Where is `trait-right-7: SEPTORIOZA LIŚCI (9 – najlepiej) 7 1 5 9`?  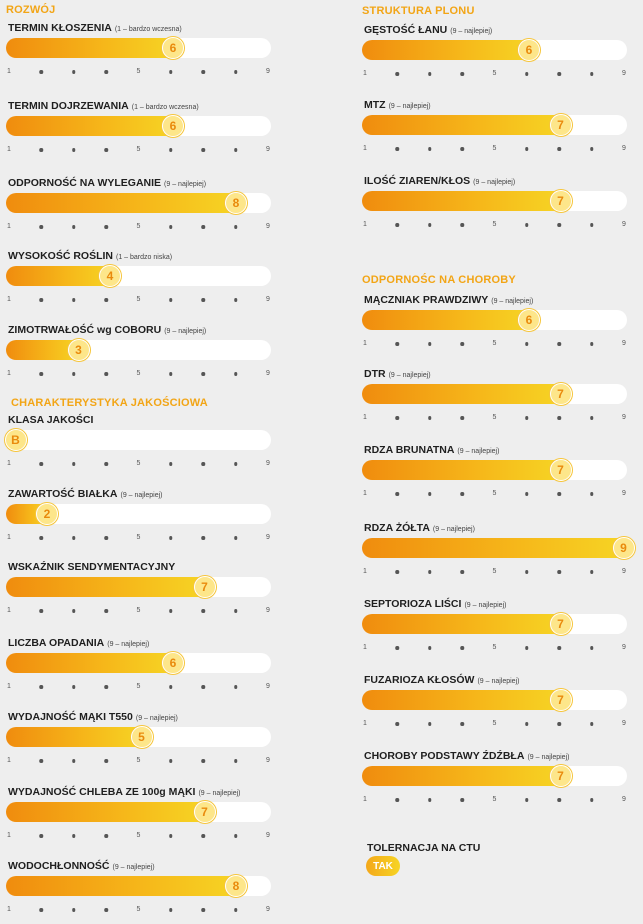 trait-right-7: SEPTORIOZA LIŚCI (9 – najlepiej) 7 1 5 9 is located at coordinates (495, 628).